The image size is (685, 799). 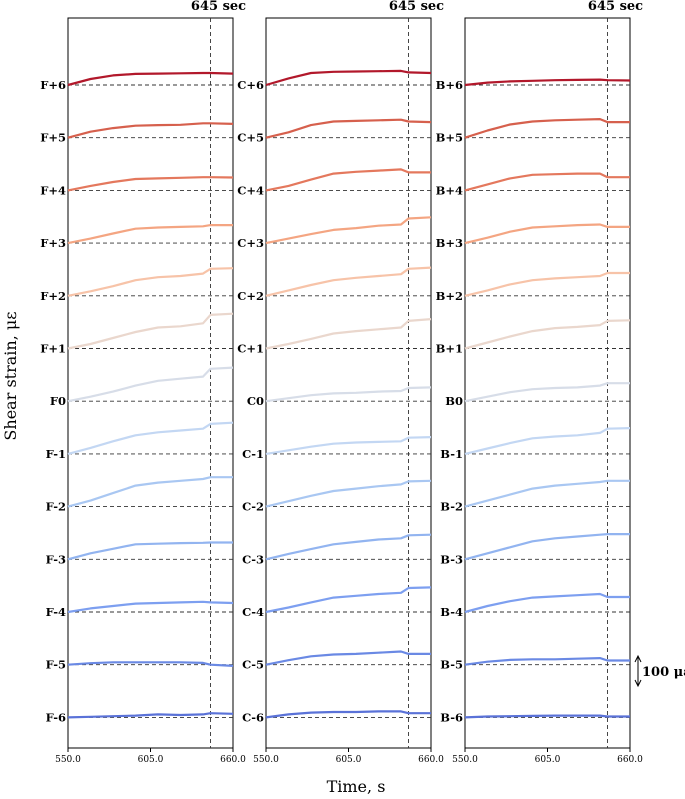 What do you see at coordinates (449, 85) in the screenshot?
I see `row-label: B+6` at bounding box center [449, 85].